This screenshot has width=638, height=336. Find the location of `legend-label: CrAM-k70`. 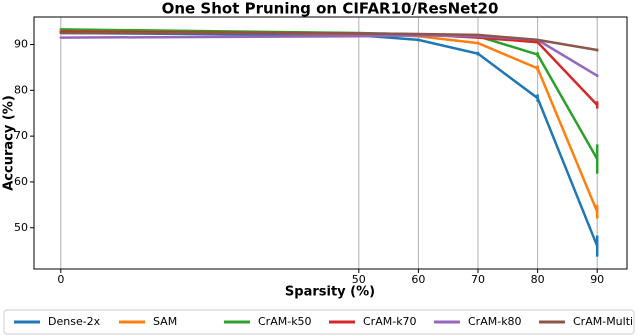

legend-label: CrAM-k70 is located at coordinates (390, 321).